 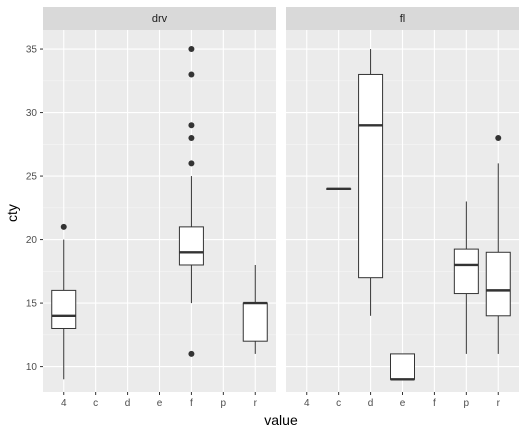 I want to click on facet-strip-label: fl, so click(x=403, y=19).